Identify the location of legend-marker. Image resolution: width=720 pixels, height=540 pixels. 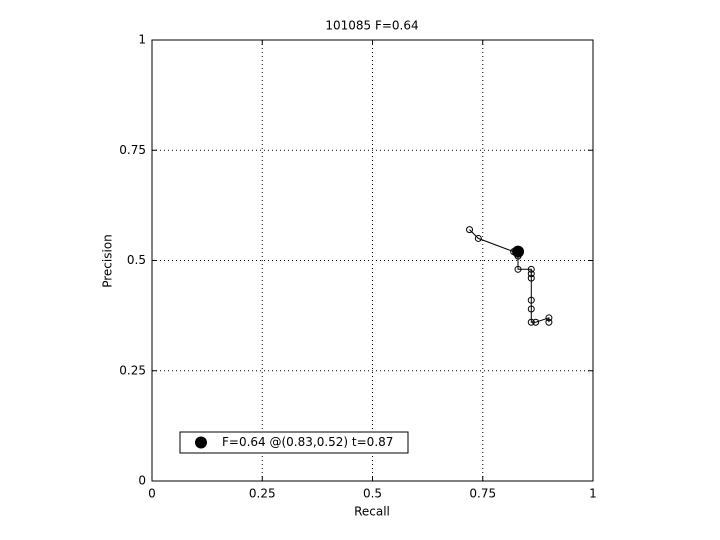
(201, 442).